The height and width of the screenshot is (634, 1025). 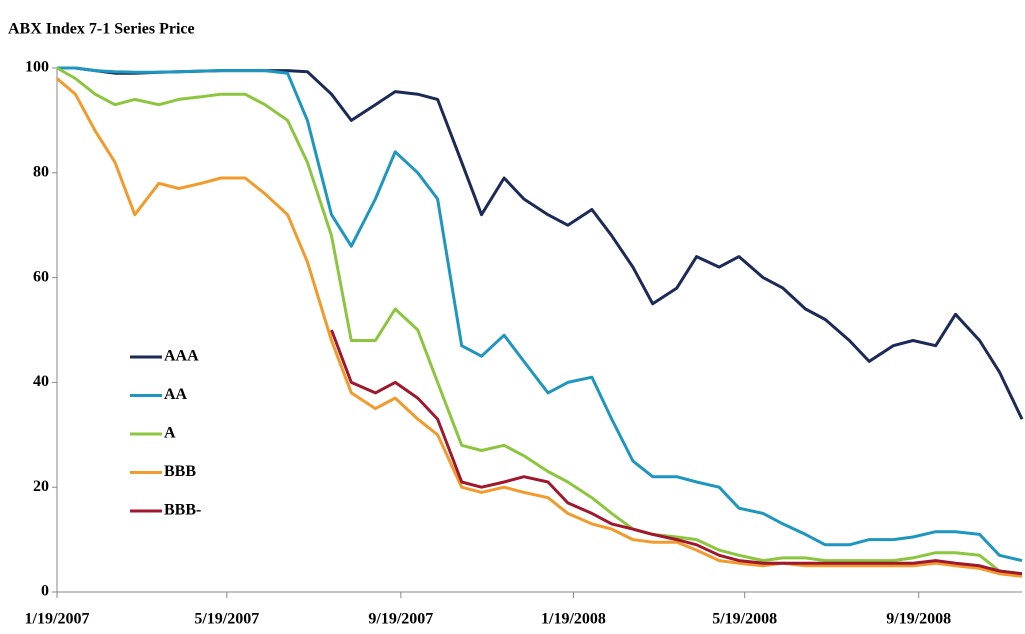 What do you see at coordinates (176, 394) in the screenshot?
I see `legend-label: AA` at bounding box center [176, 394].